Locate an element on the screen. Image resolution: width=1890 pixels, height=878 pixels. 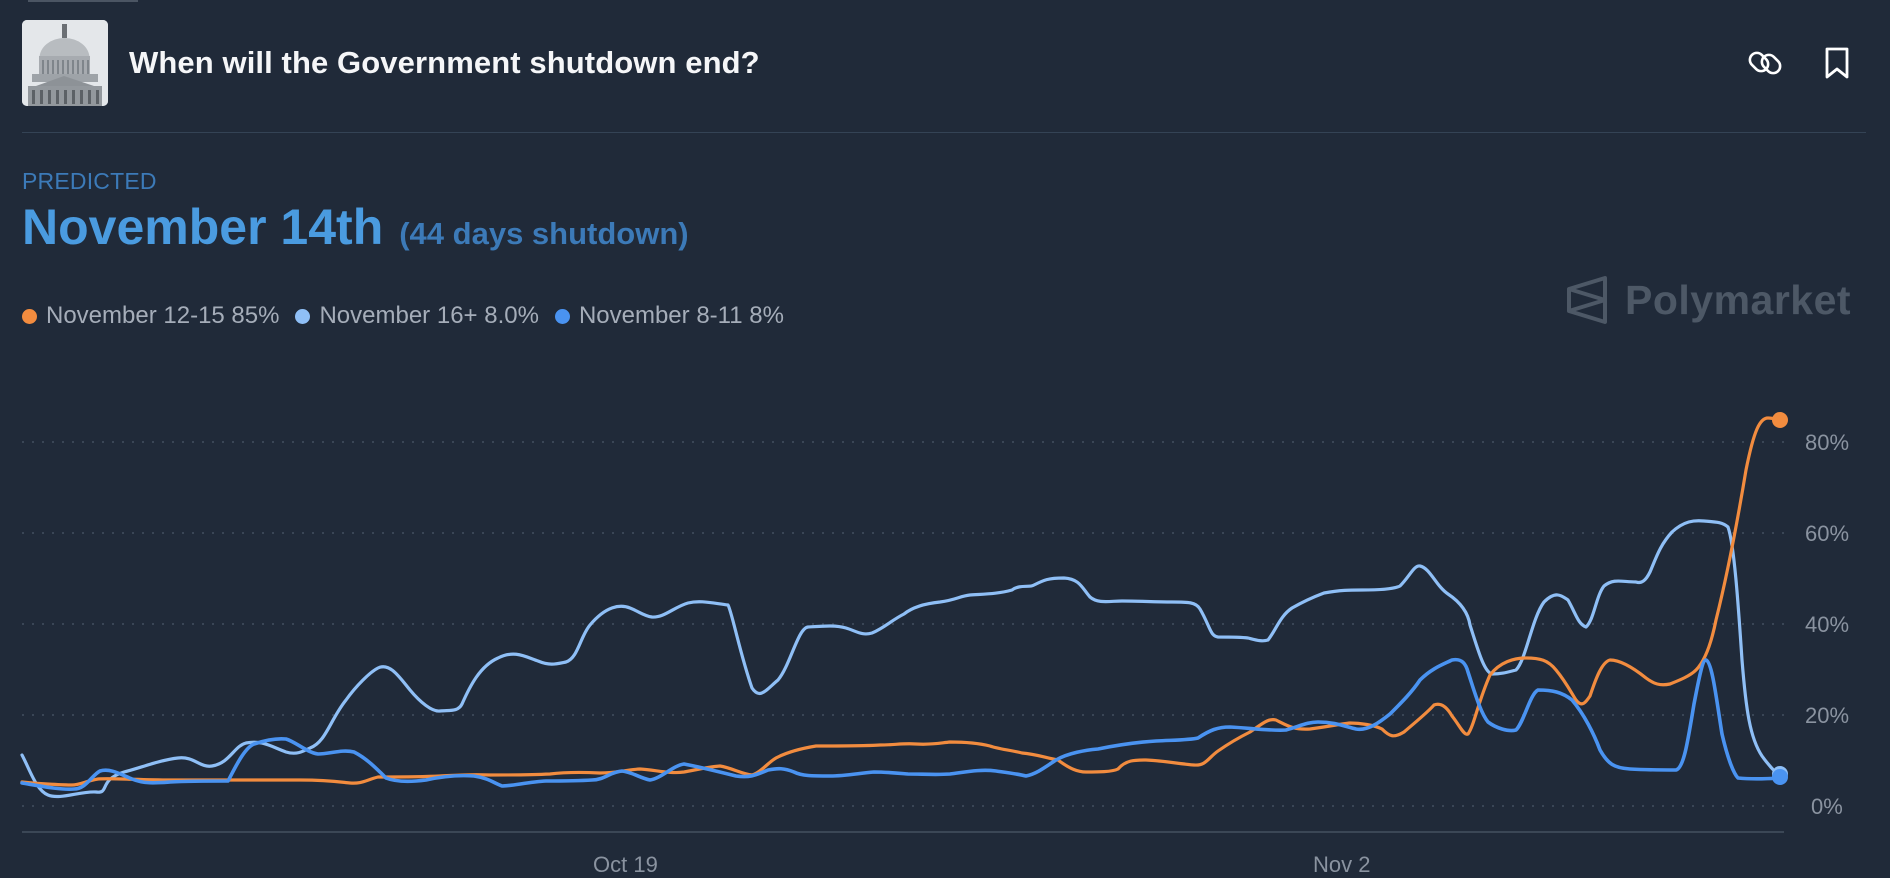
link-icon is located at coordinates (1765, 62).